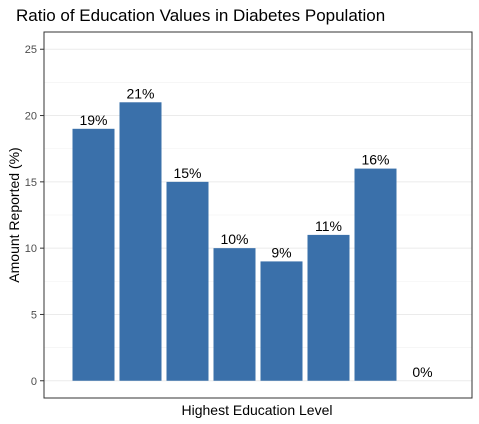 The image size is (479, 424). What do you see at coordinates (281, 252) in the screenshot?
I see `bar-data-label: 9%` at bounding box center [281, 252].